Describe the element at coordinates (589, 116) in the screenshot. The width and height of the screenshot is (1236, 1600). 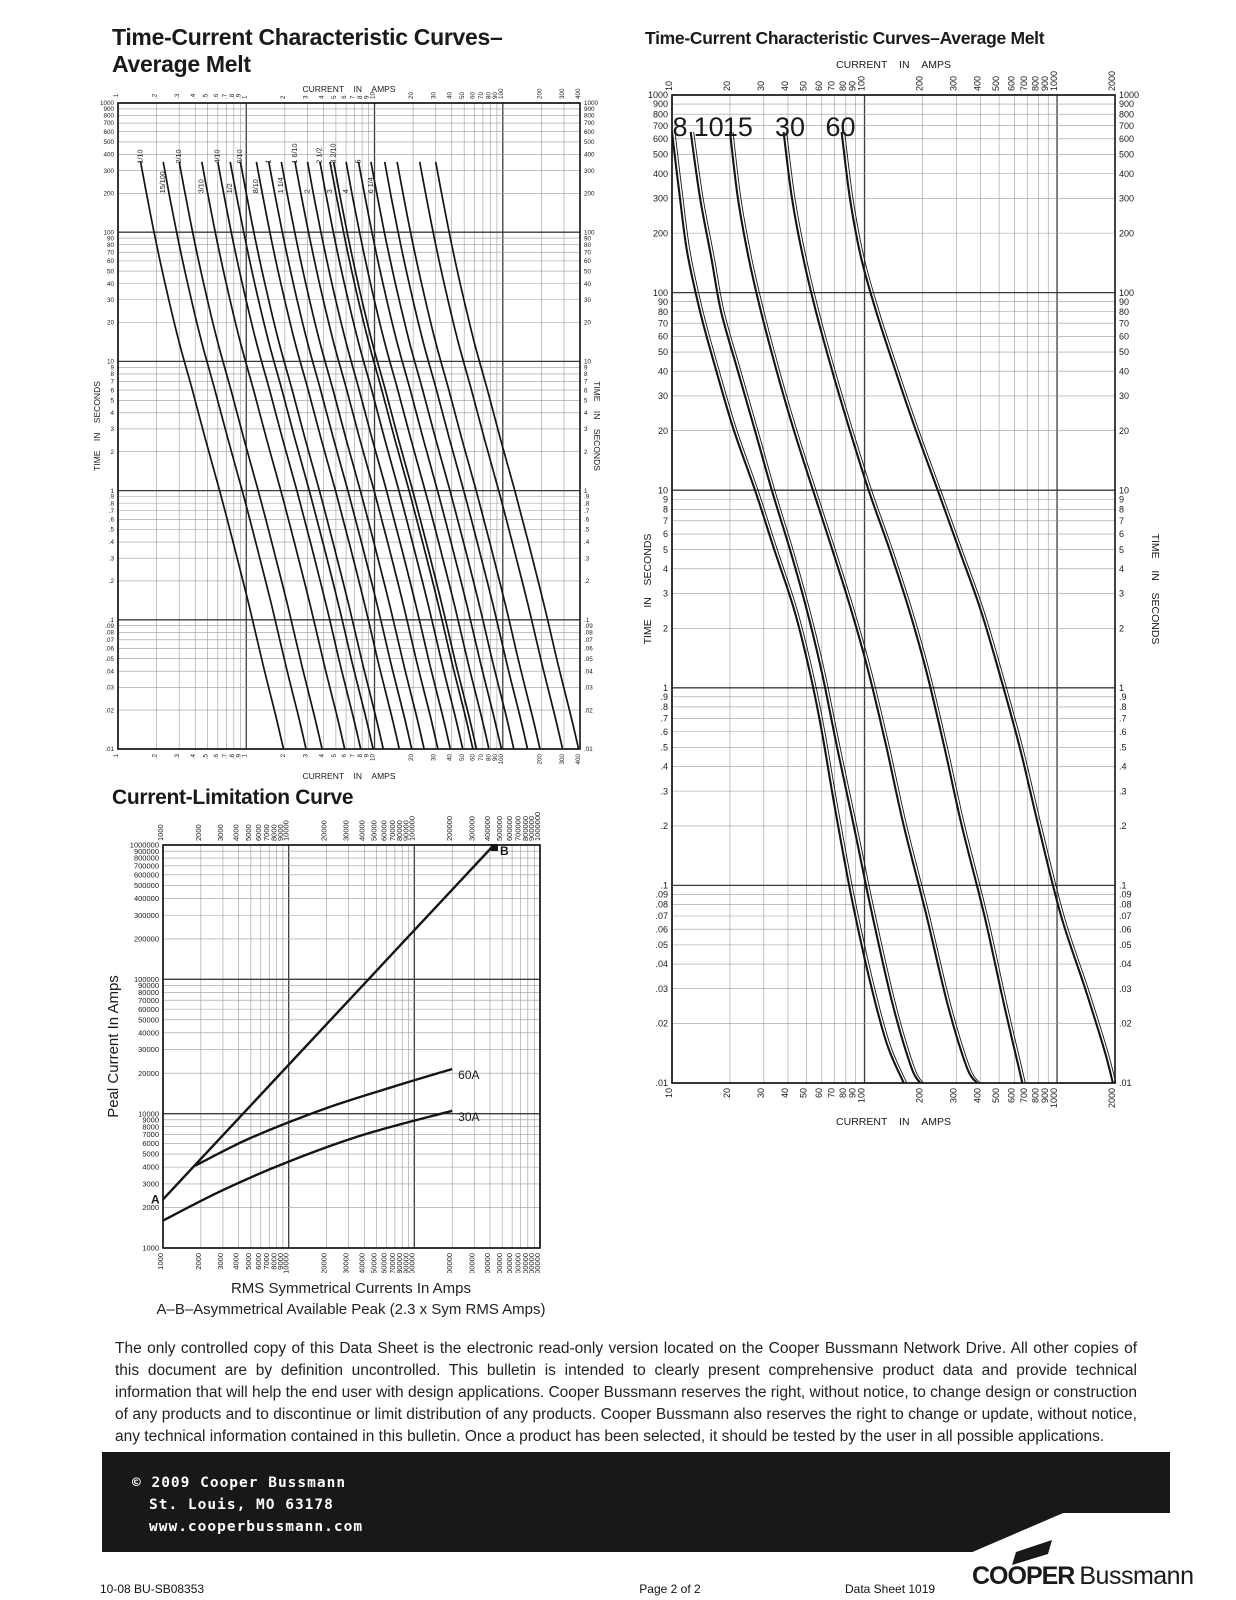
I see `svg-text: 800` at that location.